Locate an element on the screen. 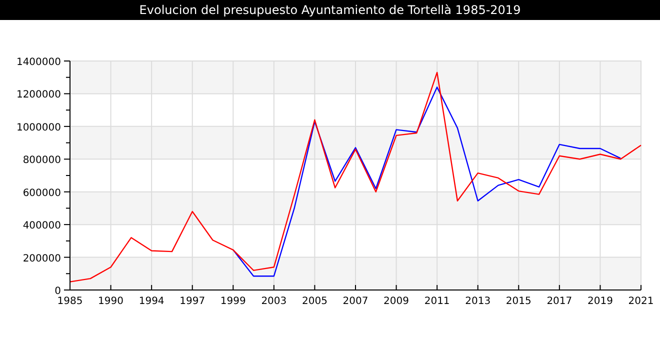 Image resolution: width=660 pixels, height=350 pixels. y-tick-label: 200000 is located at coordinates (41, 258).